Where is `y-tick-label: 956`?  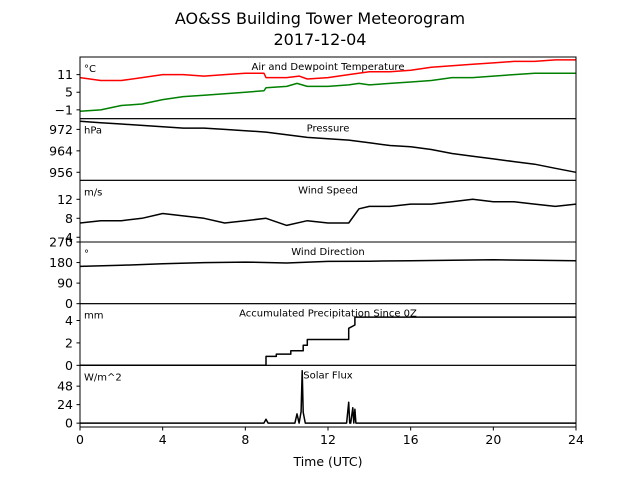 y-tick-label: 956 is located at coordinates (61, 172).